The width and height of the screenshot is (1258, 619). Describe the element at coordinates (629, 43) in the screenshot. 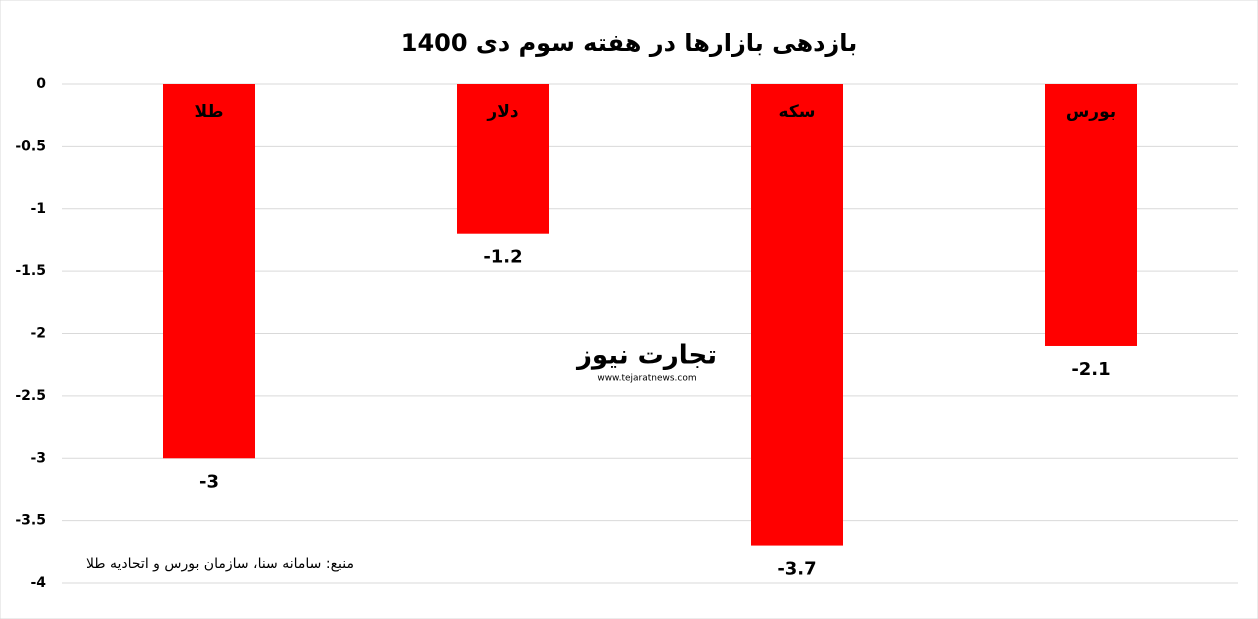

I see `chart-title: بازدهی بازارها در هفته سوم دی 1400` at that location.